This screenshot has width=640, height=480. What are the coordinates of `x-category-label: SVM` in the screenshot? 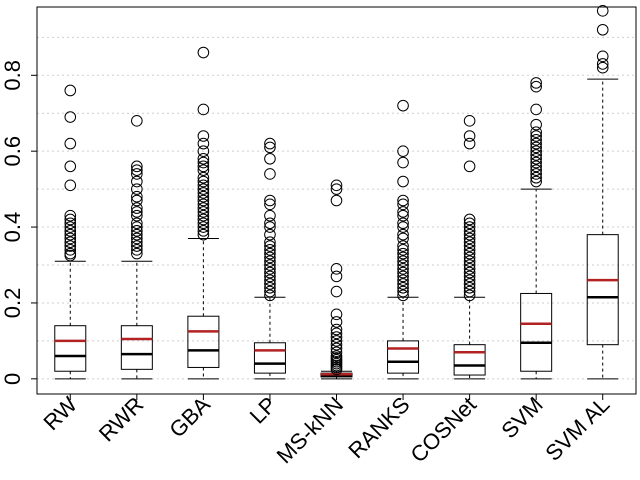 It's located at (521, 417).